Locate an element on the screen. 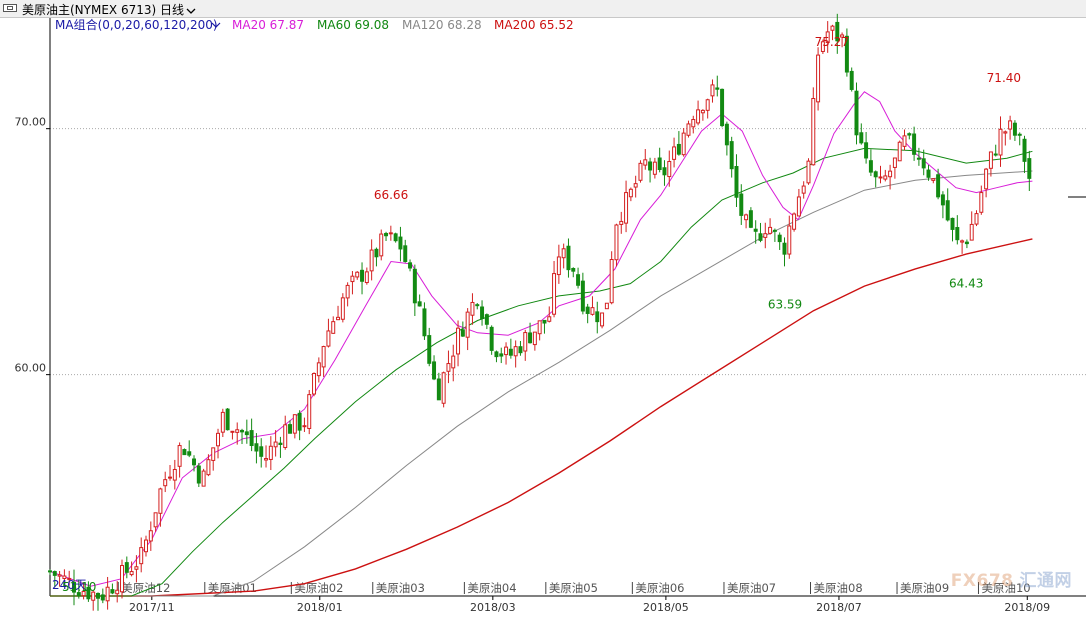 The width and height of the screenshot is (1086, 617). period-label: 日线 is located at coordinates (172, 10).